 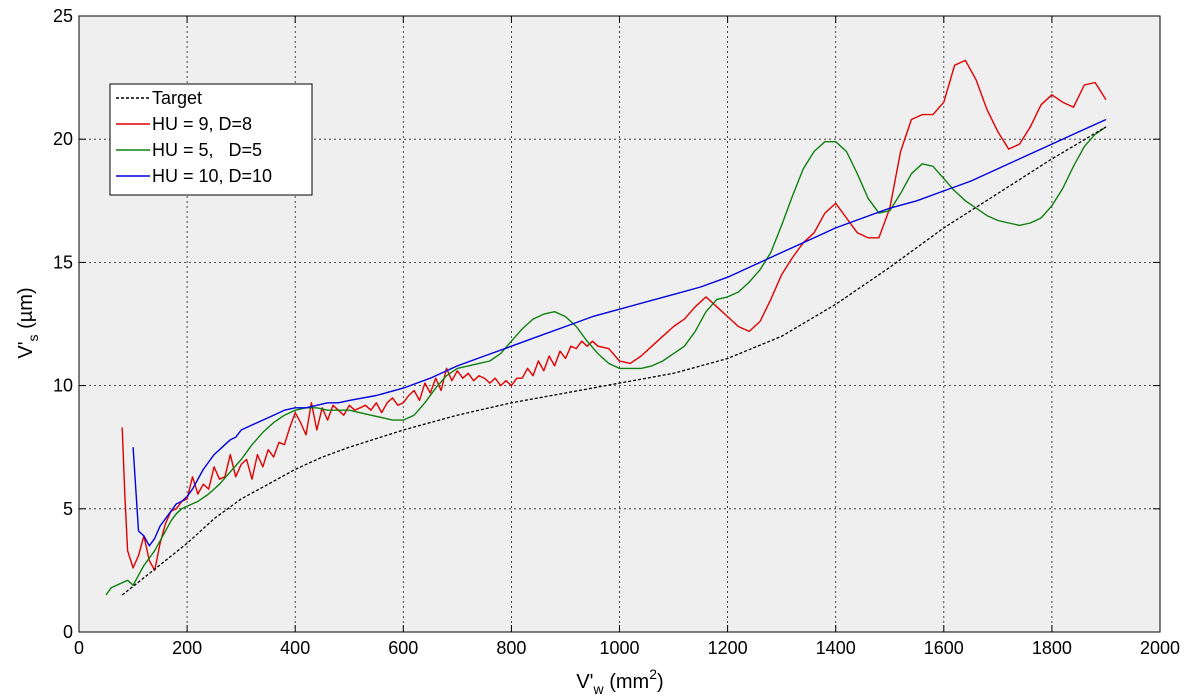 What do you see at coordinates (26, 349) in the screenshot?
I see `y-axis-label-main: V'` at bounding box center [26, 349].